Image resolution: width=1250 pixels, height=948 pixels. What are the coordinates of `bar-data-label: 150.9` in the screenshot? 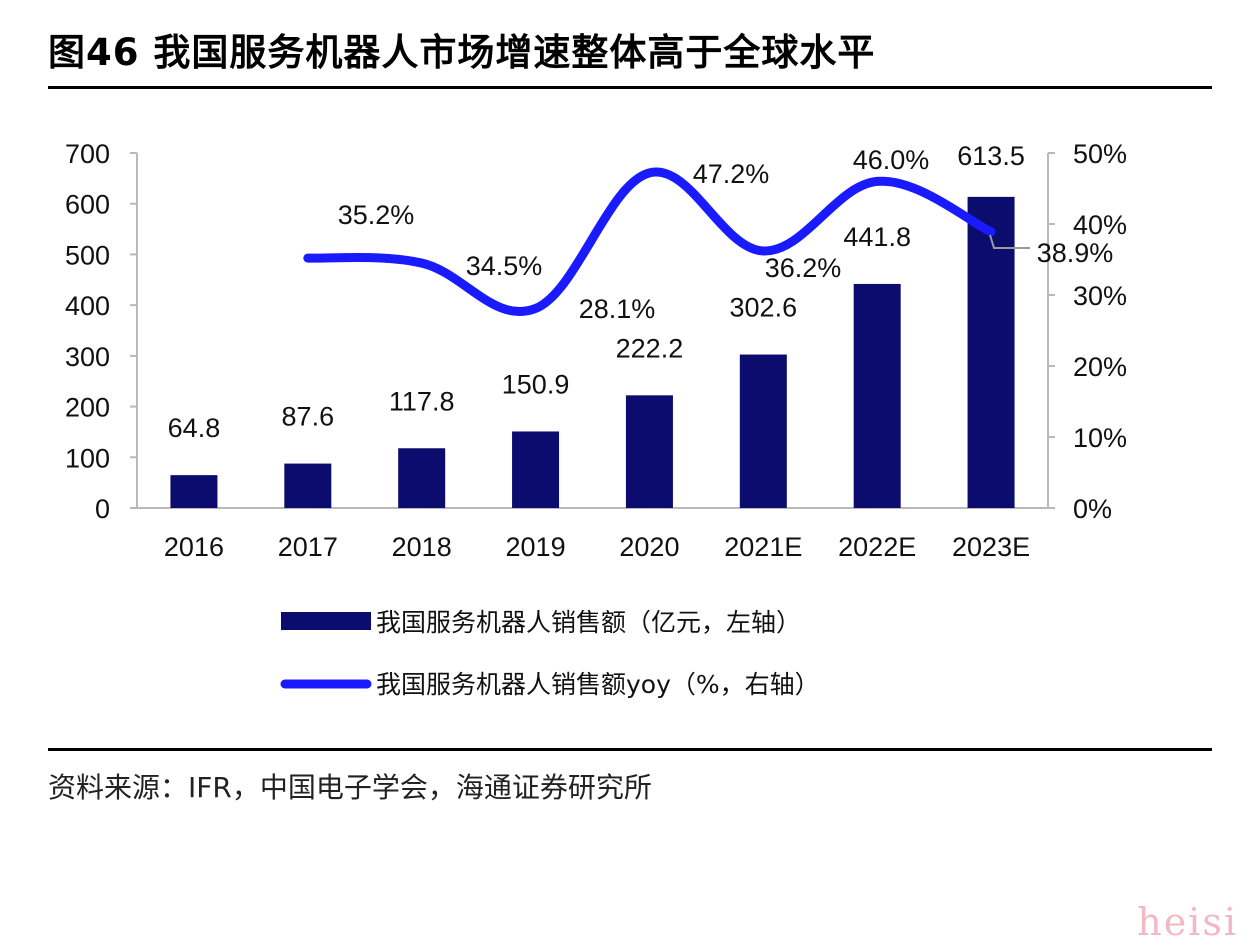 It's located at (536, 384).